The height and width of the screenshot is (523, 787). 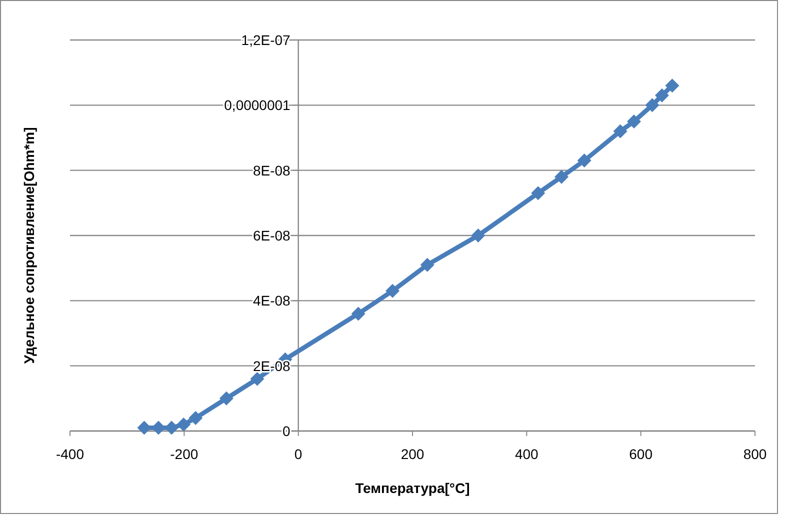 I want to click on x-tick-label: -200, so click(x=184, y=454).